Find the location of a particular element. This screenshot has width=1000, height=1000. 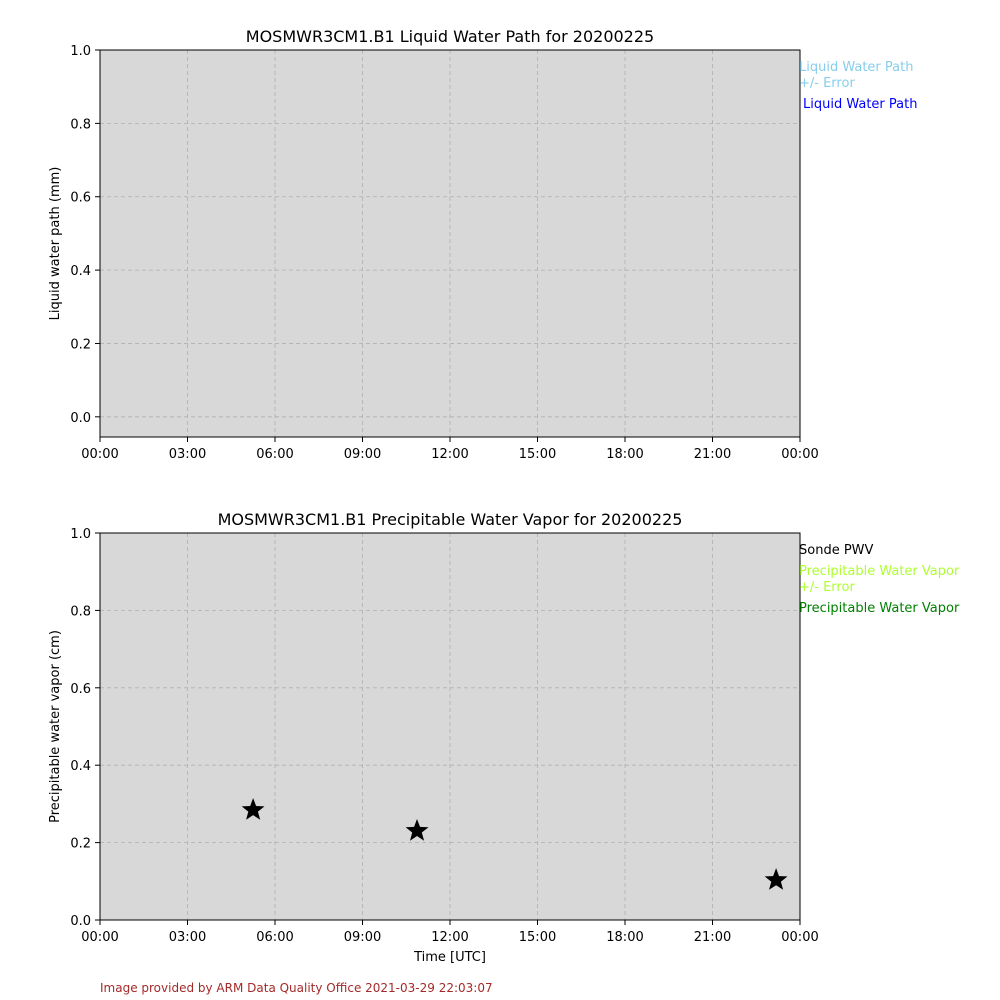

x-axis-label: Time [UTC] is located at coordinates (449, 957).